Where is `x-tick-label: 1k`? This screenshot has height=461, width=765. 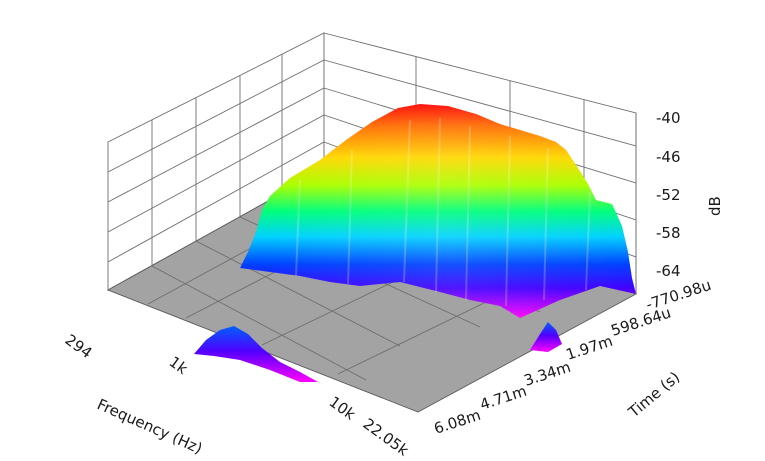 x-tick-label: 1k is located at coordinates (179, 365).